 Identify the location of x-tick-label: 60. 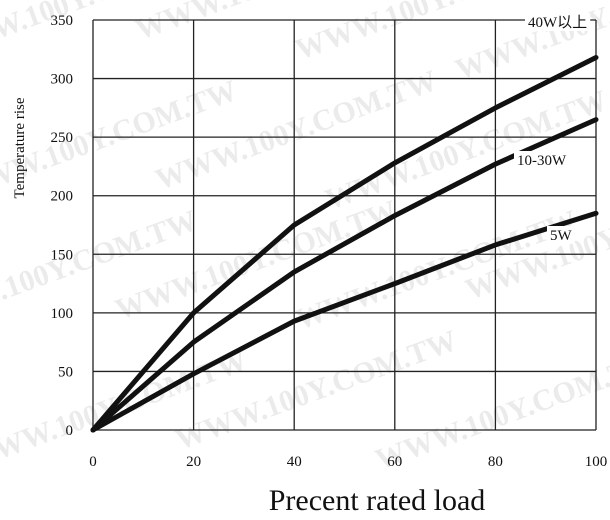
(394, 462).